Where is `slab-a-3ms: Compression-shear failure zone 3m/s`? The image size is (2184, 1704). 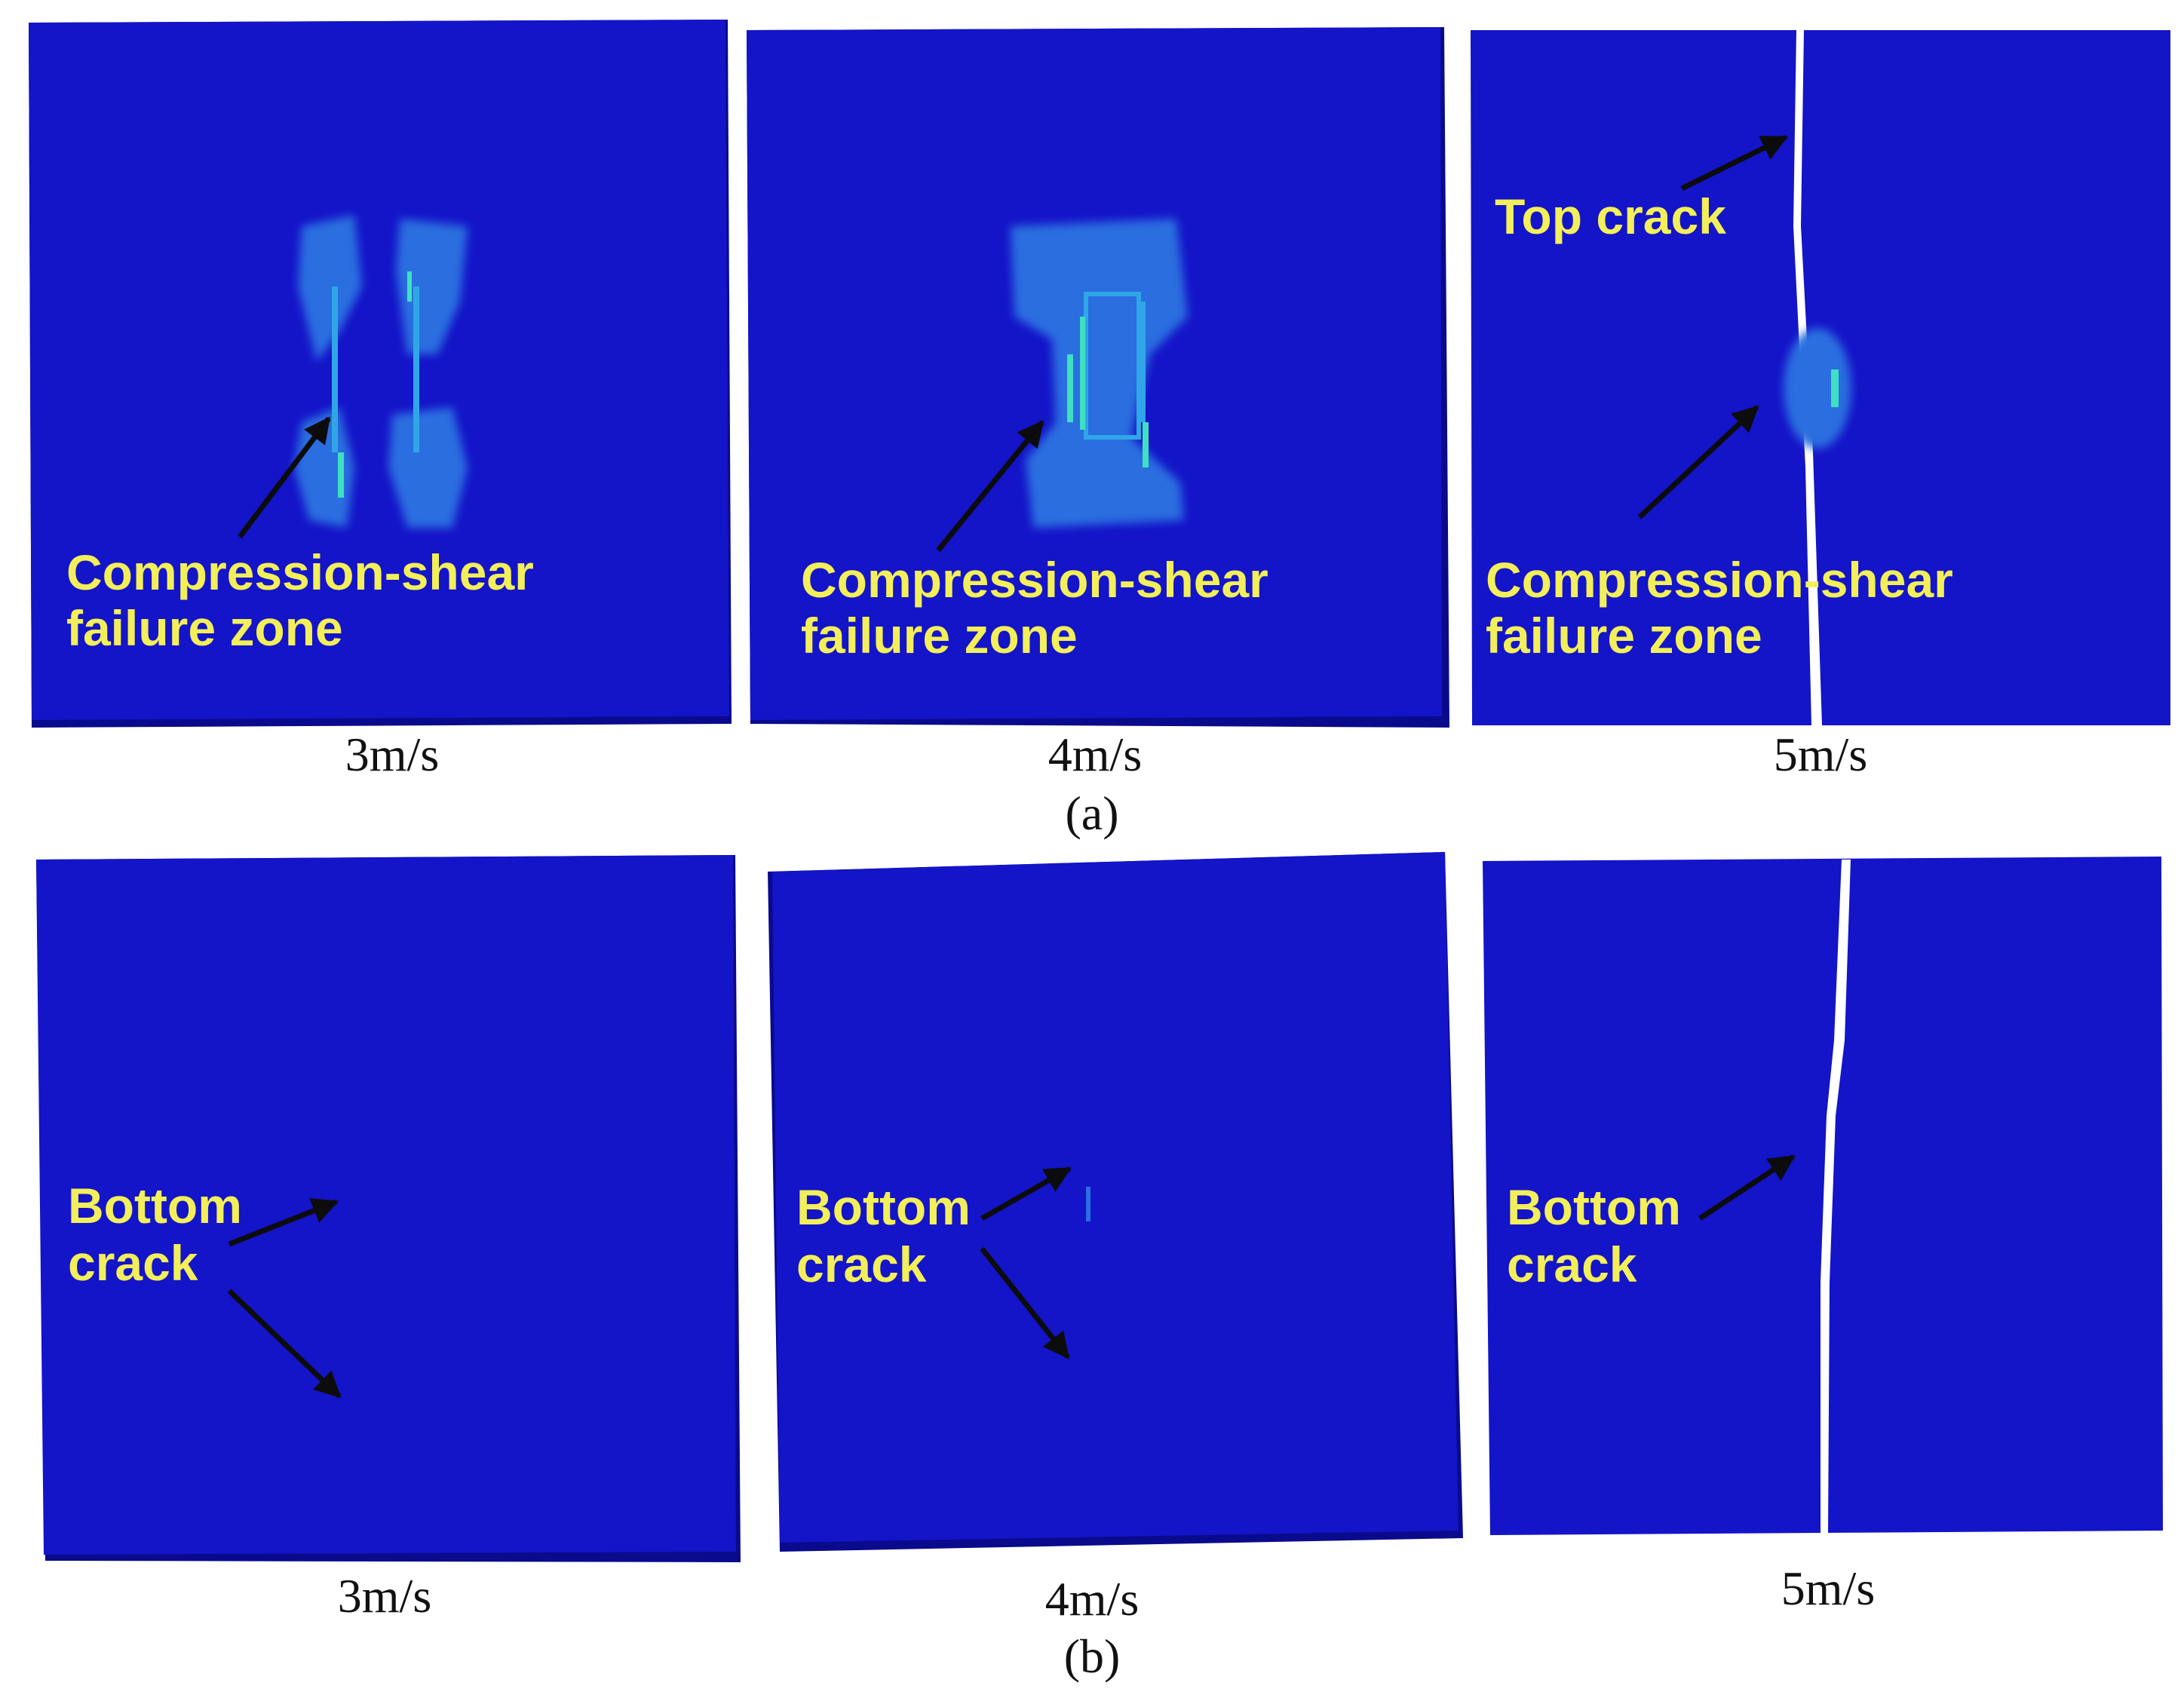
slab-a-3ms: Compression-shear failure zone 3m/s is located at coordinates (380, 400).